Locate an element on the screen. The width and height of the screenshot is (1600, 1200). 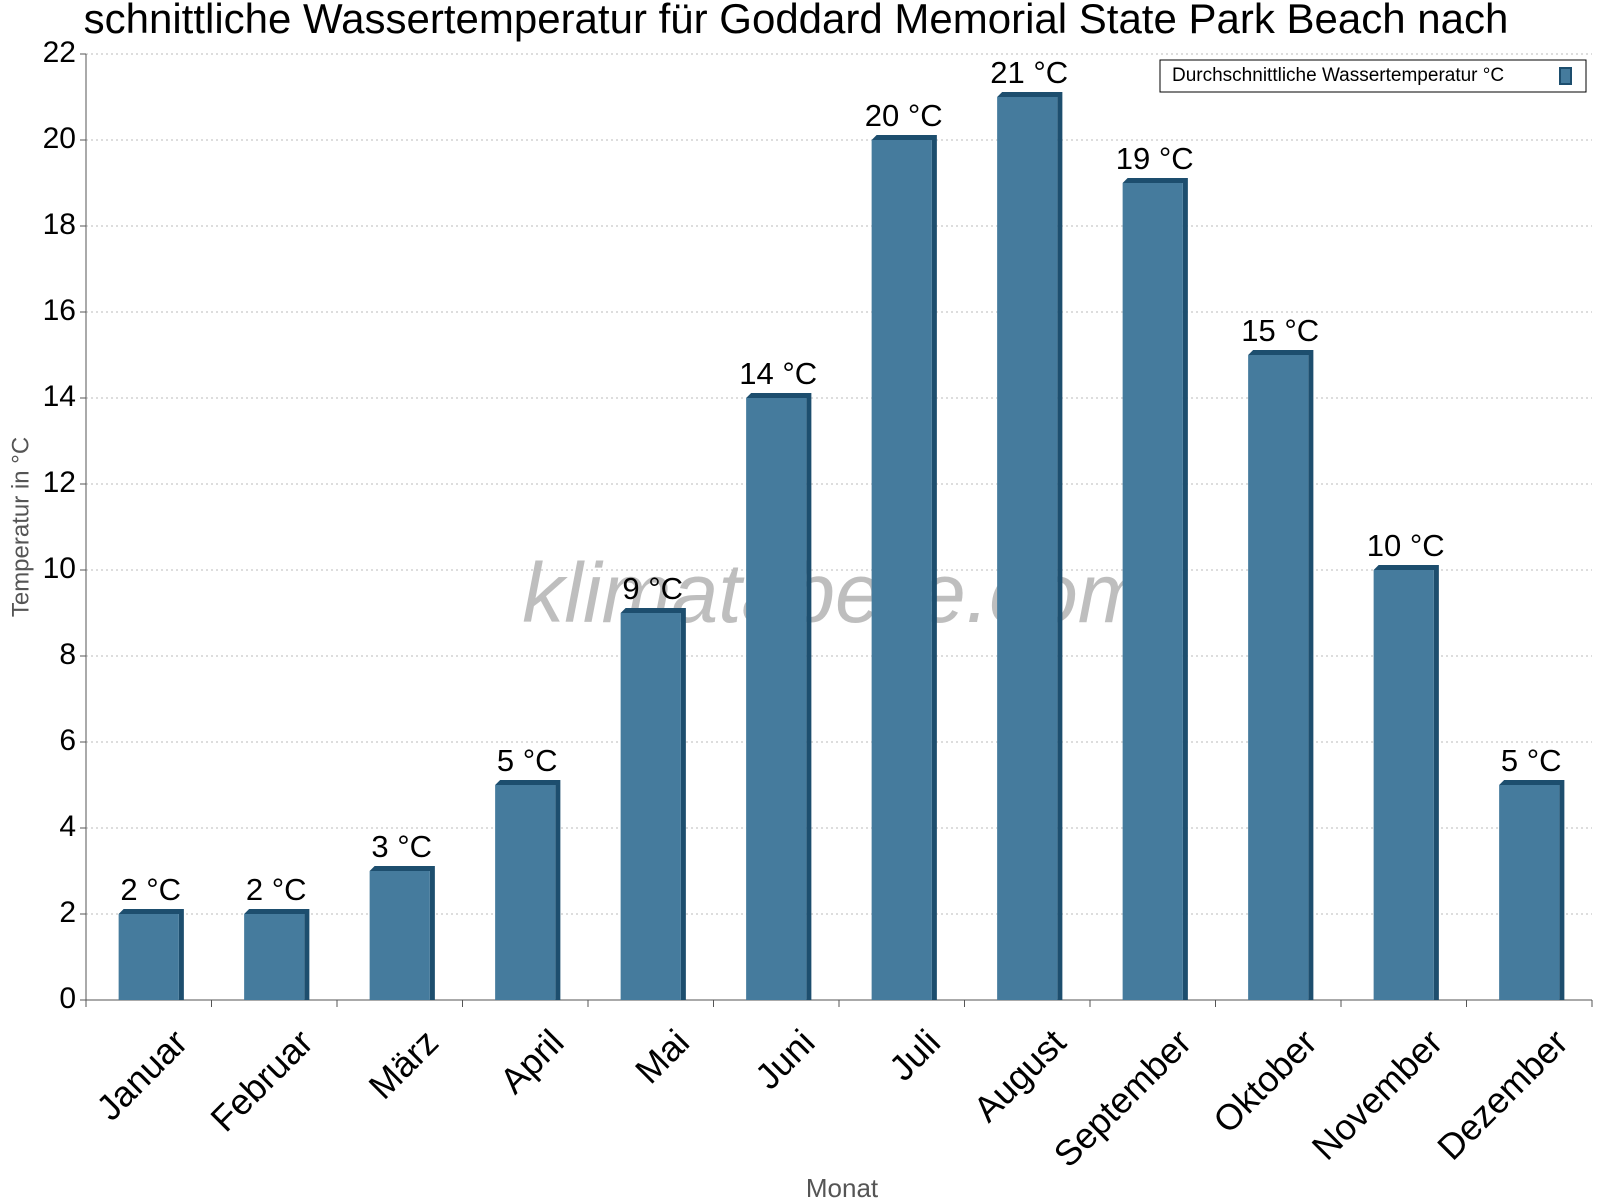
x-tick-label: Januar is located at coordinates (141, 1074).